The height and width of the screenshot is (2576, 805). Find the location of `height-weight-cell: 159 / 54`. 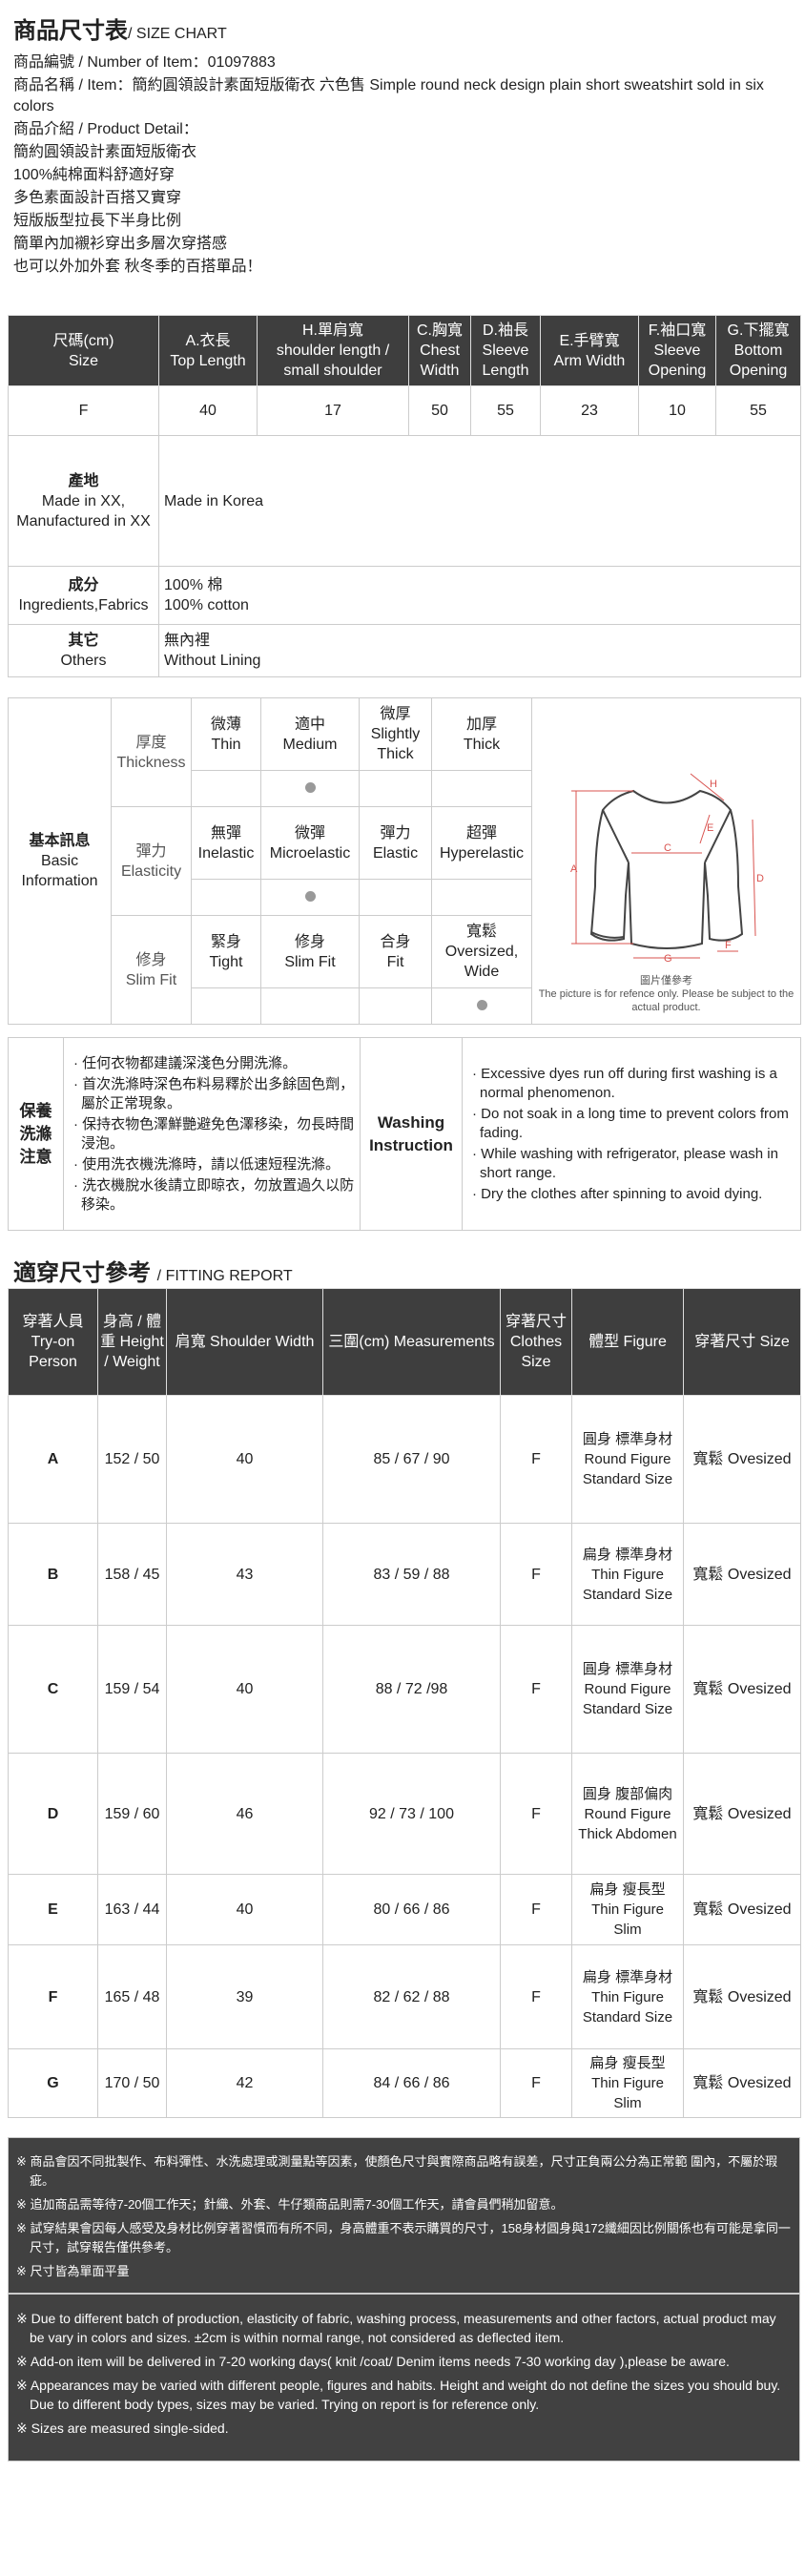

height-weight-cell: 159 / 54 is located at coordinates (132, 1689).